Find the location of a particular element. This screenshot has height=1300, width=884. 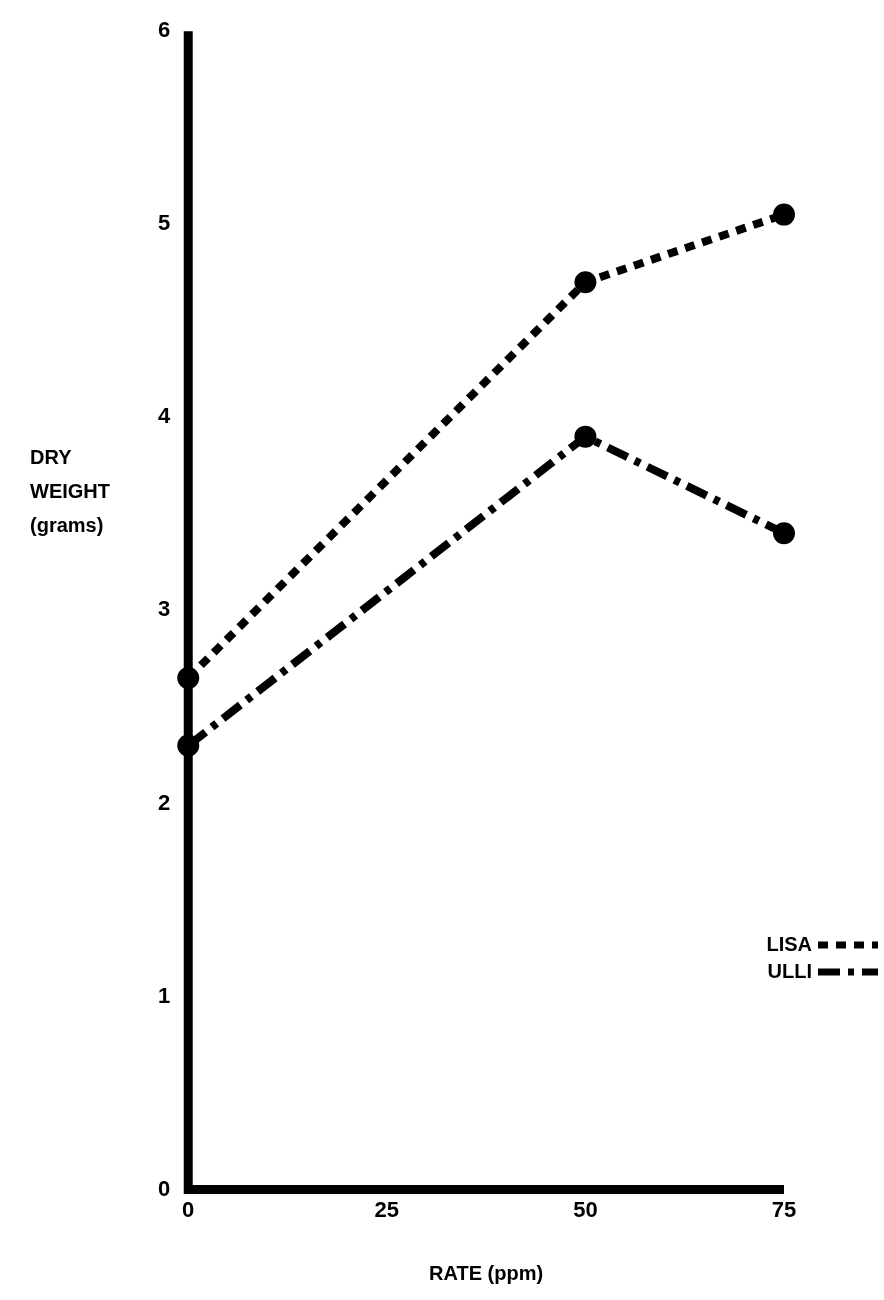

y-tick-label: 1 is located at coordinates (164, 995).